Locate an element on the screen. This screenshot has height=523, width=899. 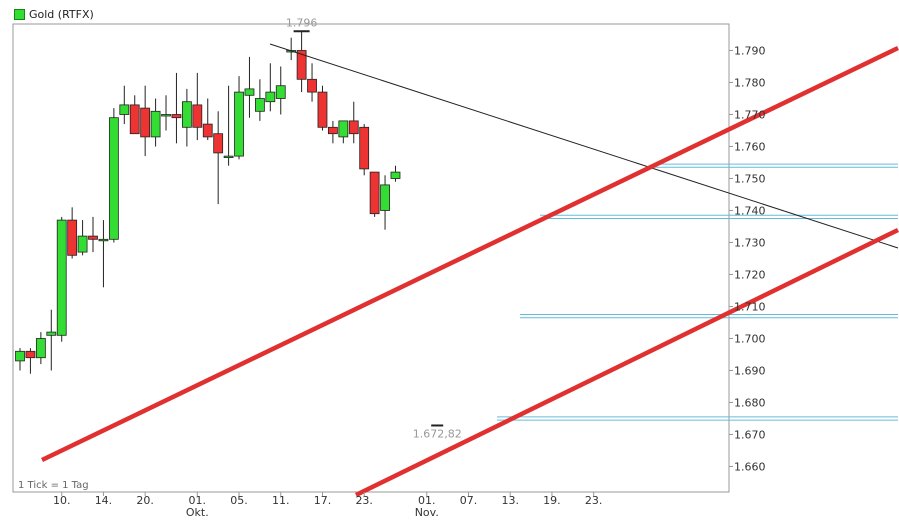
low-annotation: 1.672,82 is located at coordinates (437, 433).